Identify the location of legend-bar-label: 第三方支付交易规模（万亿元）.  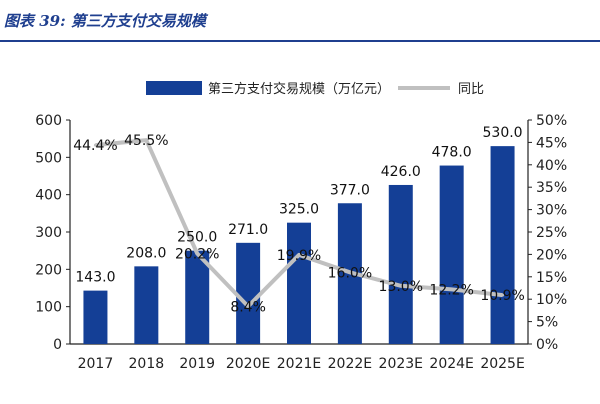
(299, 89).